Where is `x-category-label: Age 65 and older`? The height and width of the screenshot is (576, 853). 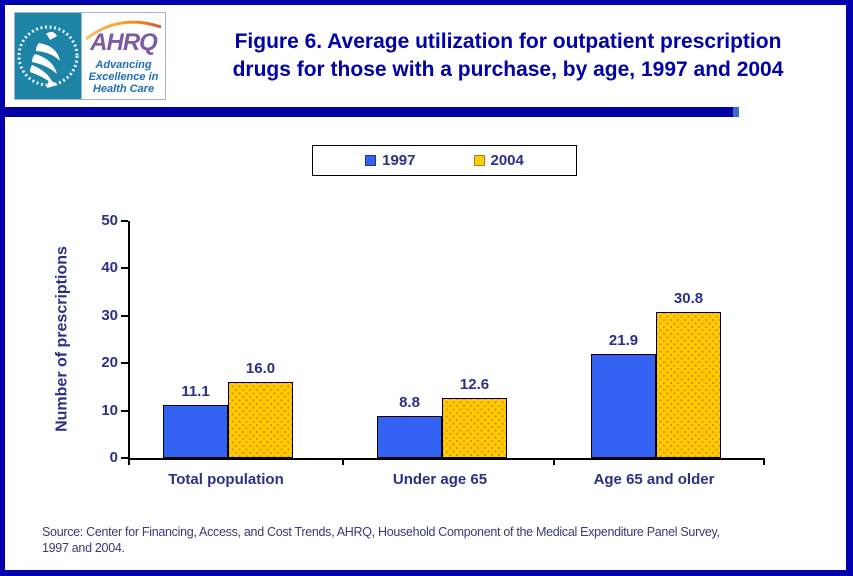 x-category-label: Age 65 and older is located at coordinates (654, 479).